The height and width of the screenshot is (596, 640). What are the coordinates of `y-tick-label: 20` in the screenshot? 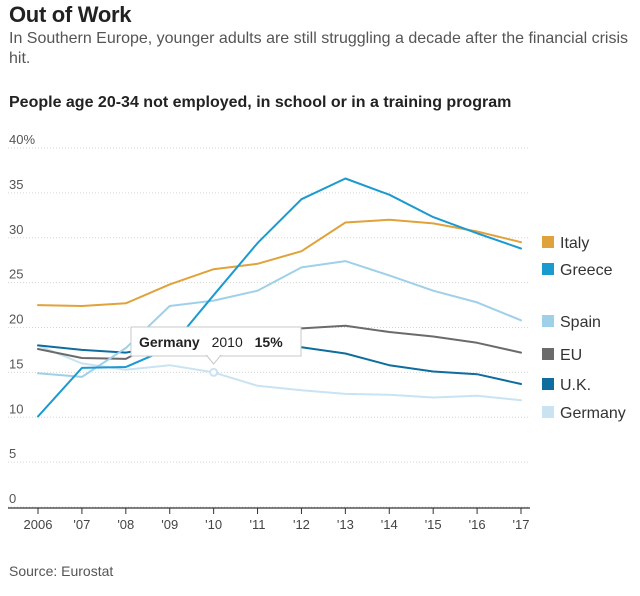 It's located at (16, 319).